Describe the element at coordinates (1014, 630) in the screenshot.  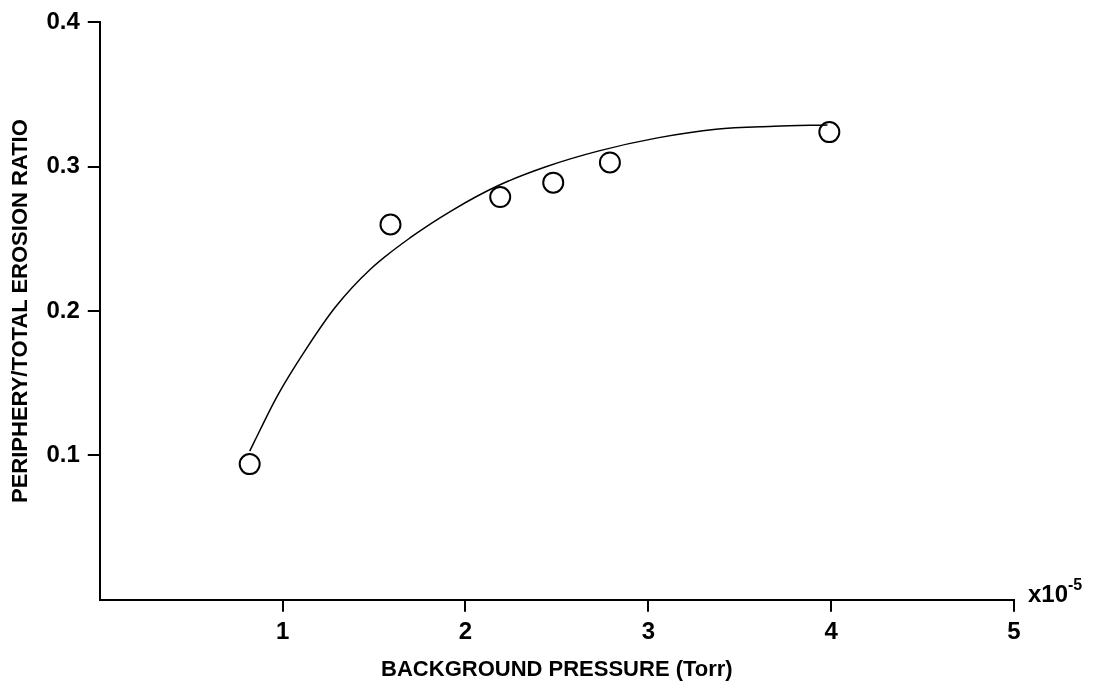
I see `x-tick-label: 5` at that location.